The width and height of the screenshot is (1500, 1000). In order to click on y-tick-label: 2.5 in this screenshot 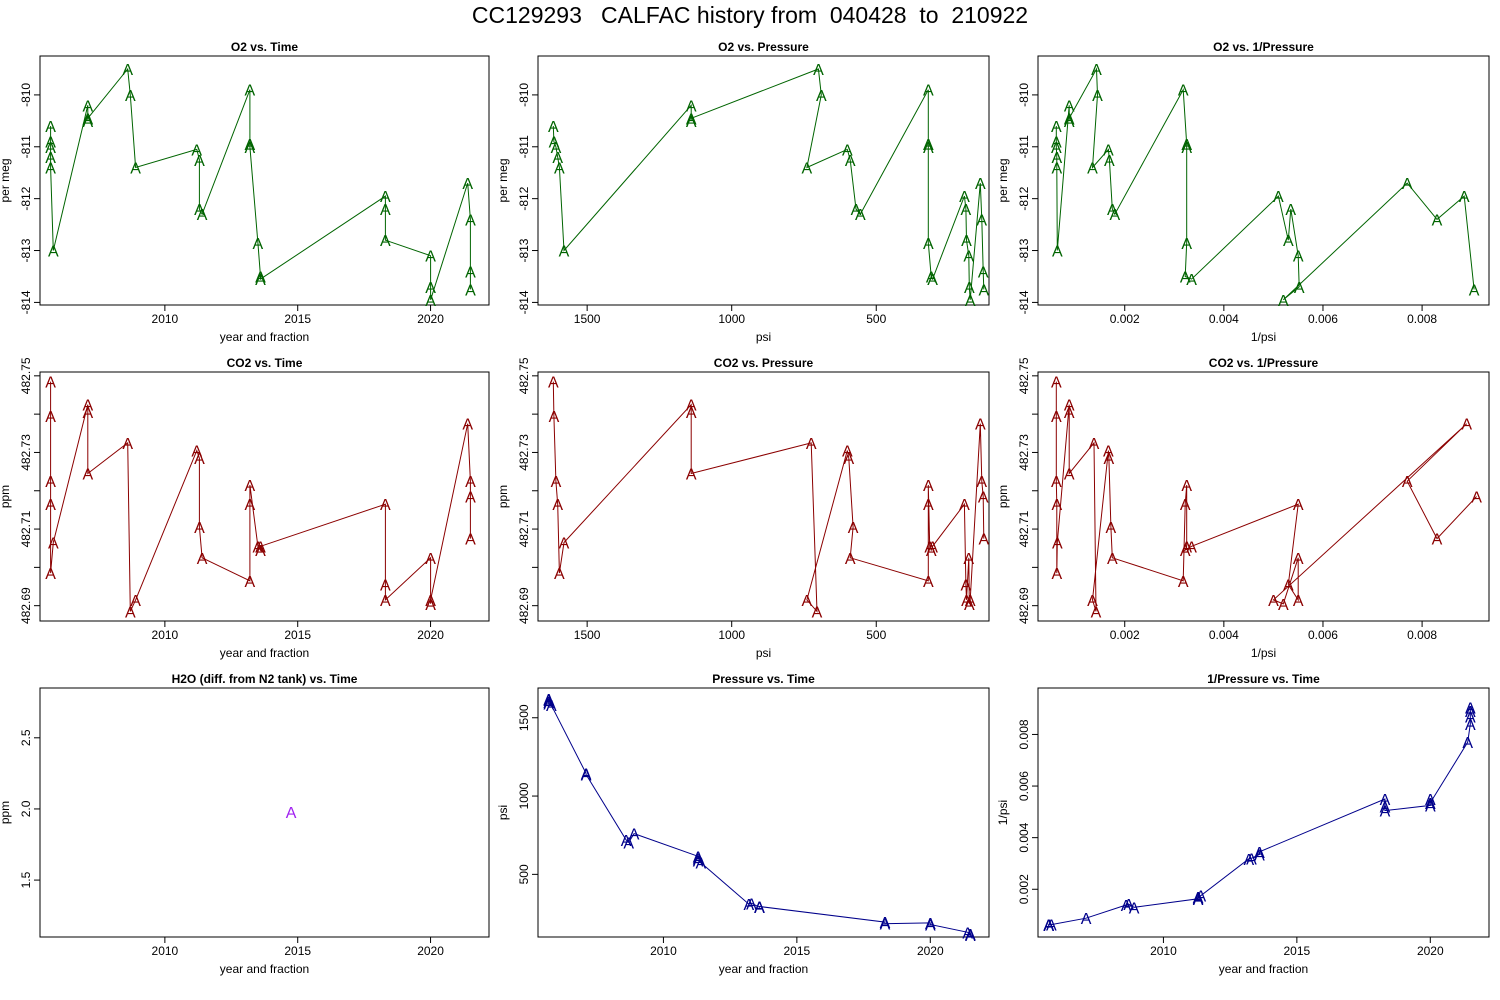, I will do `click(26, 737)`.